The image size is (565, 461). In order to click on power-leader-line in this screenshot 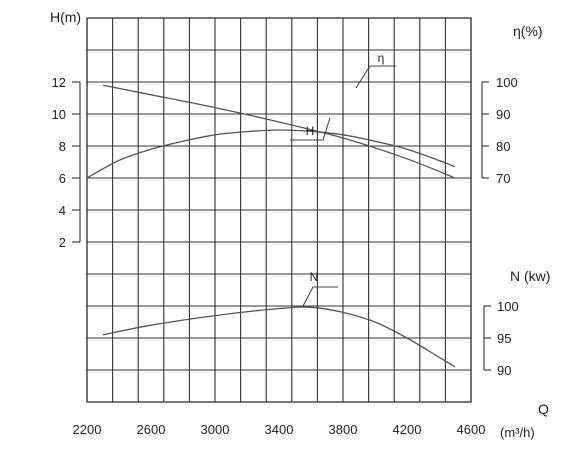, I will do `click(320, 296)`.